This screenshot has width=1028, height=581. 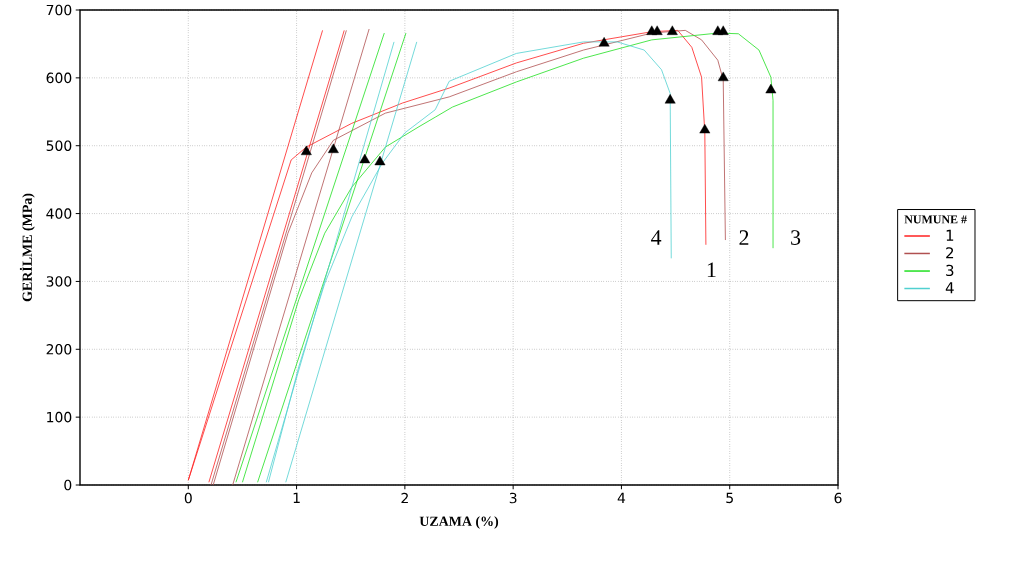 What do you see at coordinates (404, 498) in the screenshot?
I see `x-tick-label: 2` at bounding box center [404, 498].